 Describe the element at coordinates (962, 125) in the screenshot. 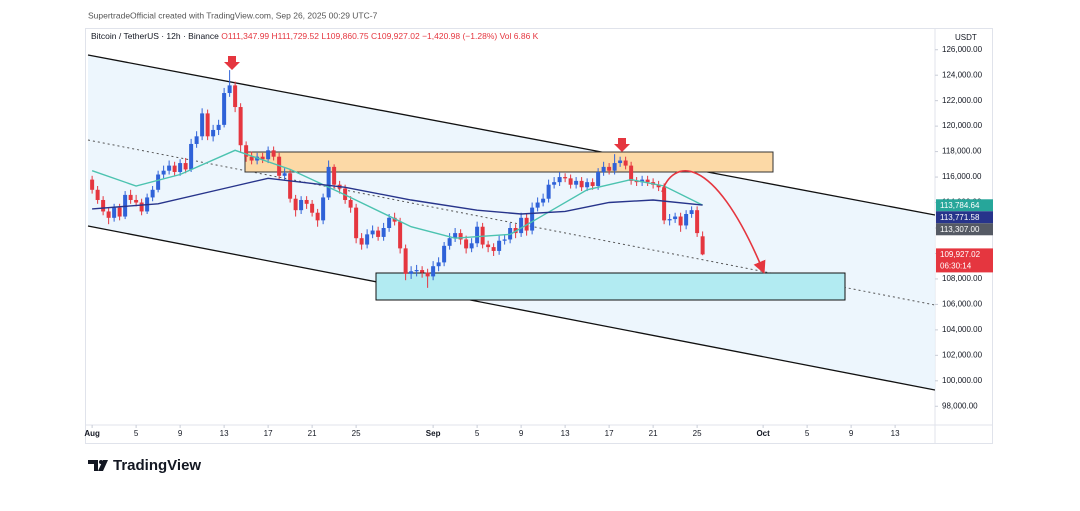

I see `y-tick-label: 120,000.00` at that location.